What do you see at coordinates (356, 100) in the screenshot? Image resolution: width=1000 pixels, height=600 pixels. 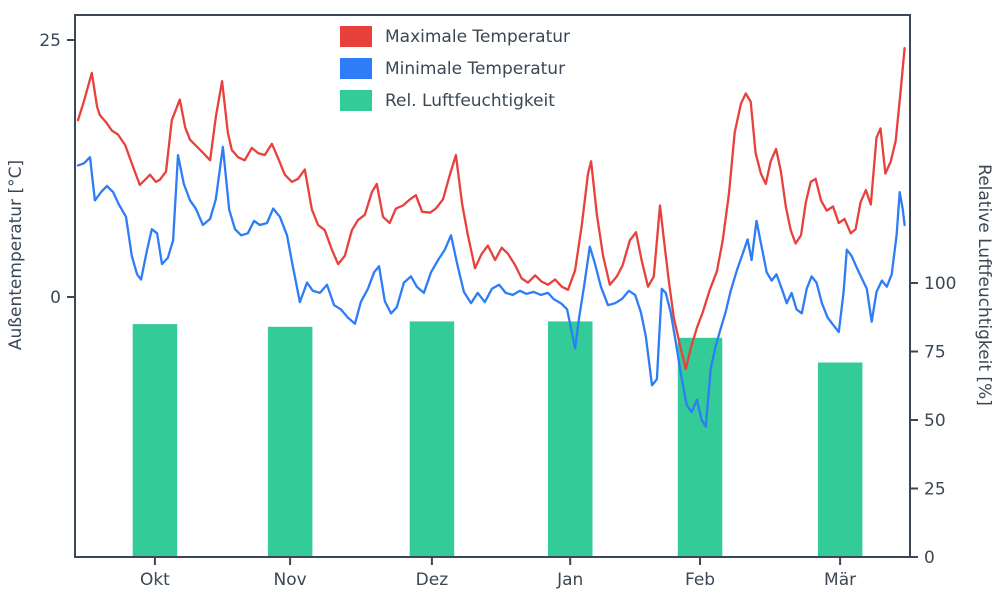 I see `humidity-swatch-icon` at bounding box center [356, 100].